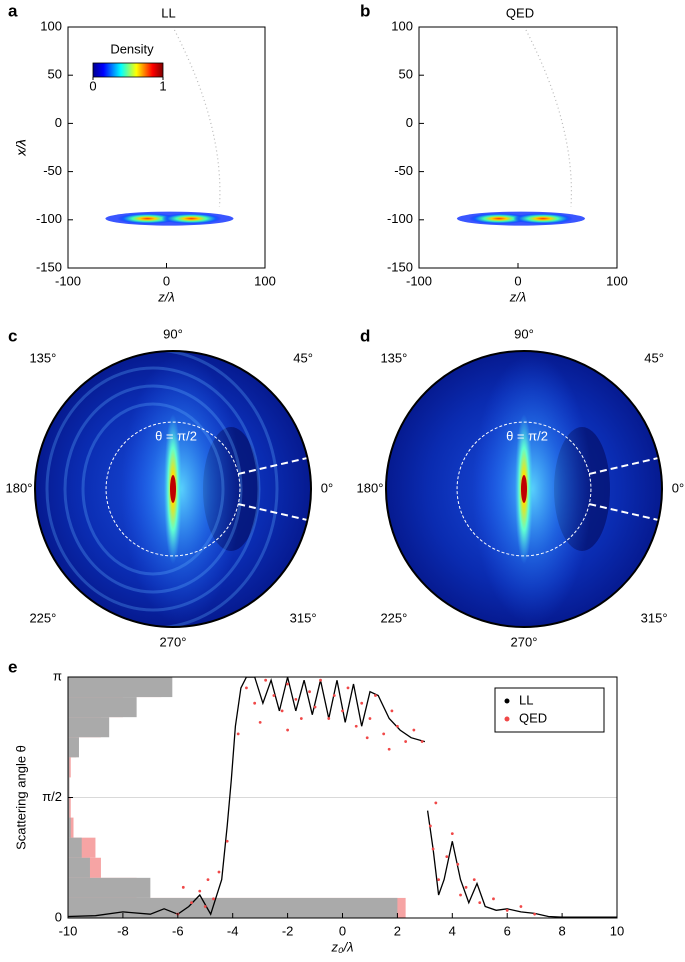  Describe the element at coordinates (52, 170) in the screenshot. I see `y-tick-label: -50` at that location.